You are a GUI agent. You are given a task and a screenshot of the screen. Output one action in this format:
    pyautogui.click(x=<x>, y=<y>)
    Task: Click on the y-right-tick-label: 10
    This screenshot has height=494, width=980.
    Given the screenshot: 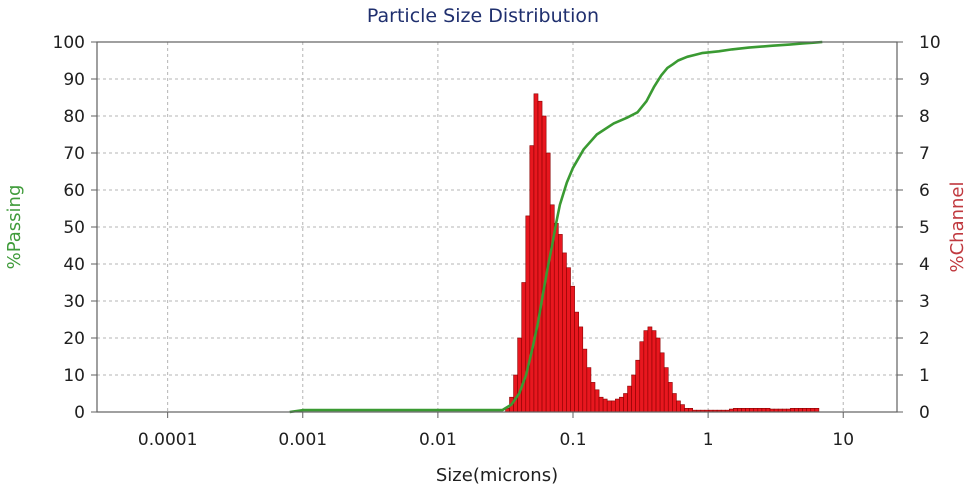 What is the action you would take?
    pyautogui.click(x=930, y=43)
    